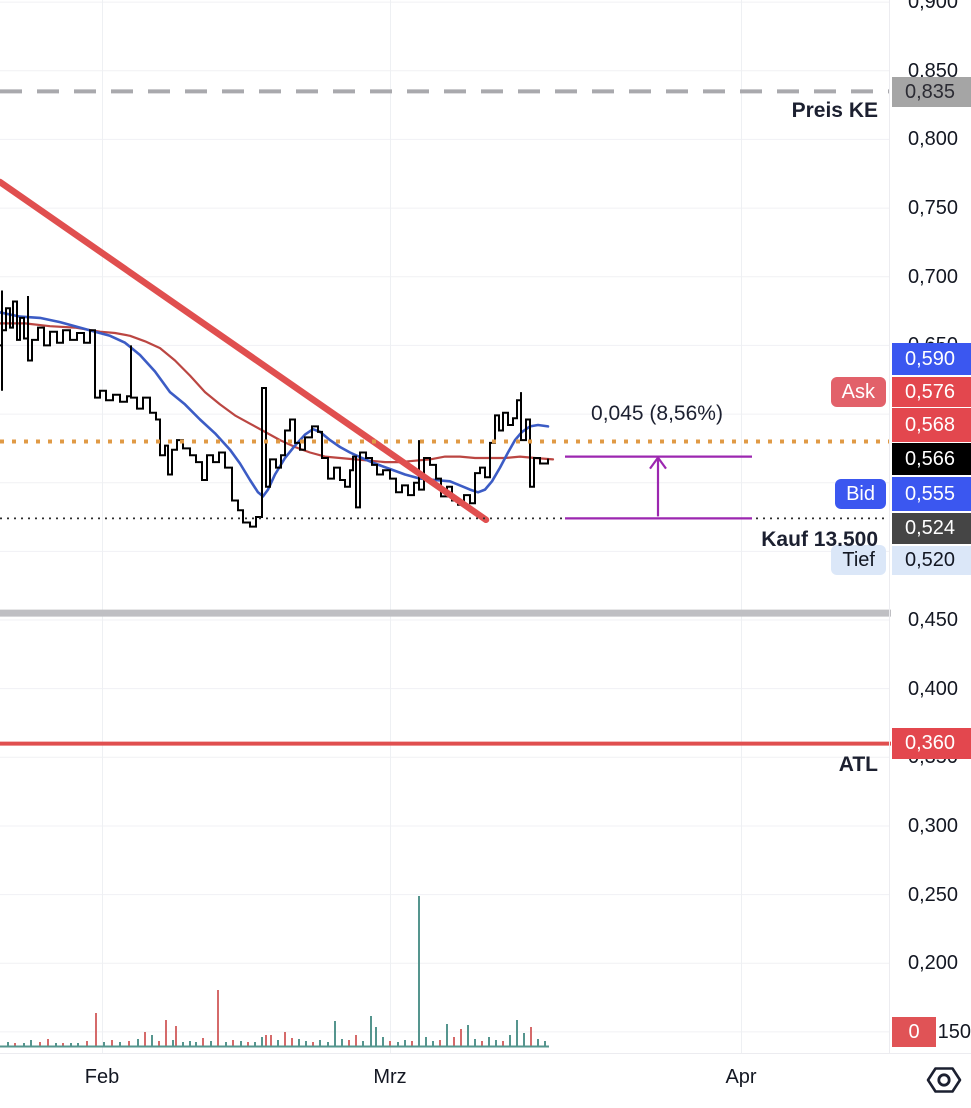  What do you see at coordinates (933, 6) in the screenshot?
I see `price-tick: 0,900` at bounding box center [933, 6].